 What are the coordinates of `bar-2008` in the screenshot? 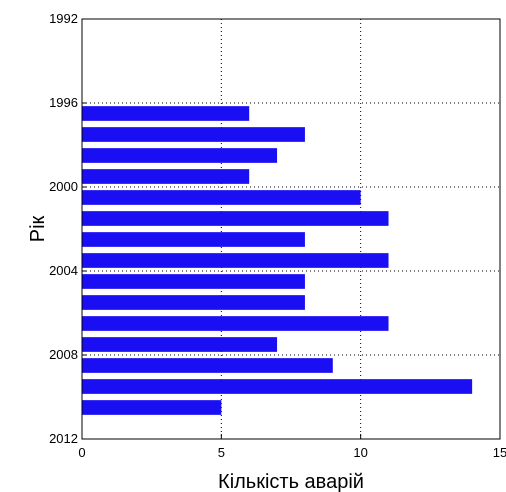 It's located at (207, 365).